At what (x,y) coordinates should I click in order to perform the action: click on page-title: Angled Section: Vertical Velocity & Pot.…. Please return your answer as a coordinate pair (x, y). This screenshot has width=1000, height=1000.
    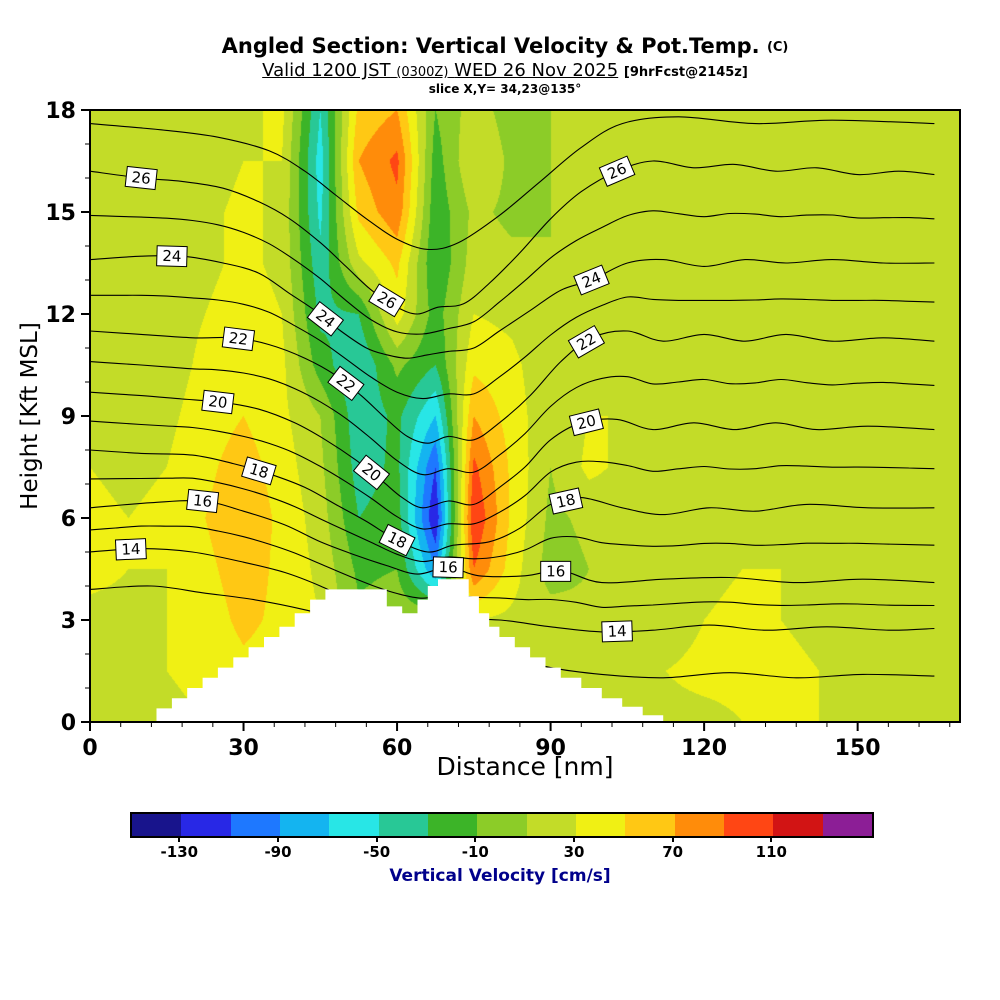
    Looking at the image, I should click on (505, 46).